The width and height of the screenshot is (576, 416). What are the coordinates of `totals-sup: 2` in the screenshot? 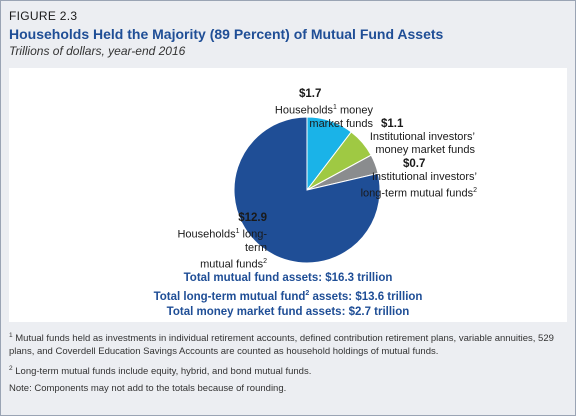 It's located at (307, 293).